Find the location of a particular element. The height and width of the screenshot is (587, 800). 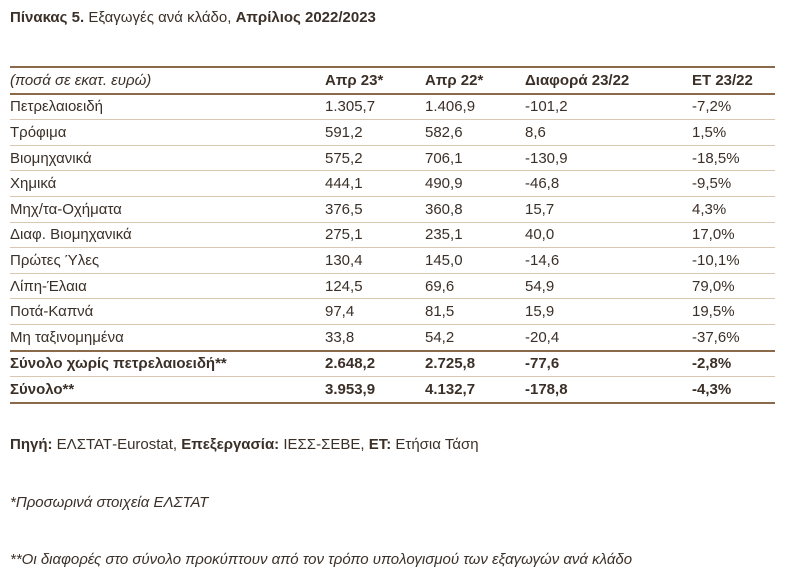

cell-value: 15,9 is located at coordinates (608, 311).